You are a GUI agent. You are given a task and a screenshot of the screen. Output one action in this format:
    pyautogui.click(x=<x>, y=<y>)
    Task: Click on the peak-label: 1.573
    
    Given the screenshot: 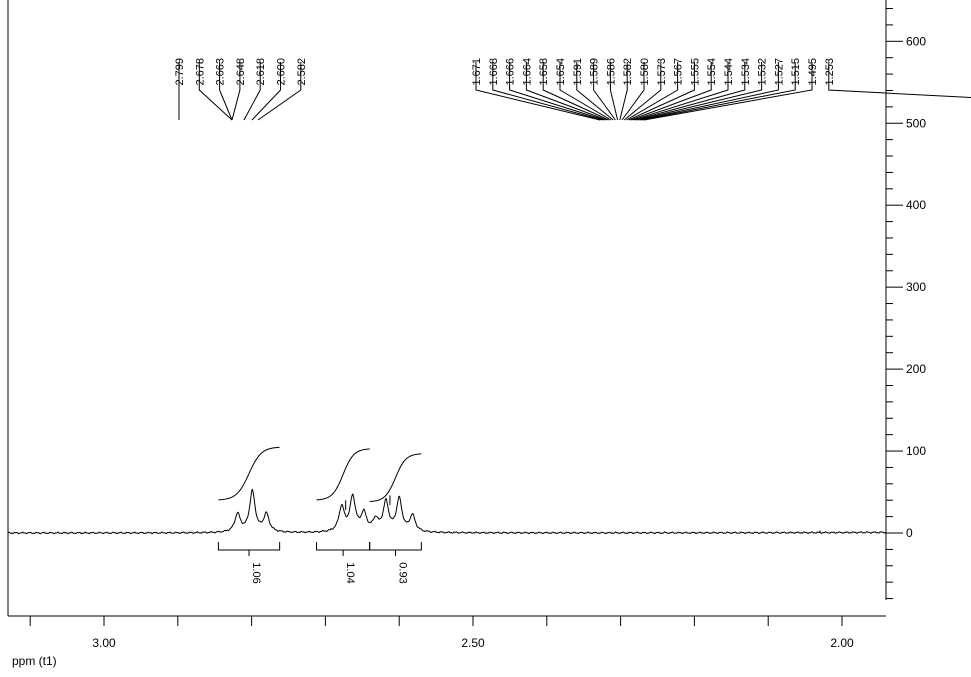 What is the action you would take?
    pyautogui.click(x=662, y=72)
    